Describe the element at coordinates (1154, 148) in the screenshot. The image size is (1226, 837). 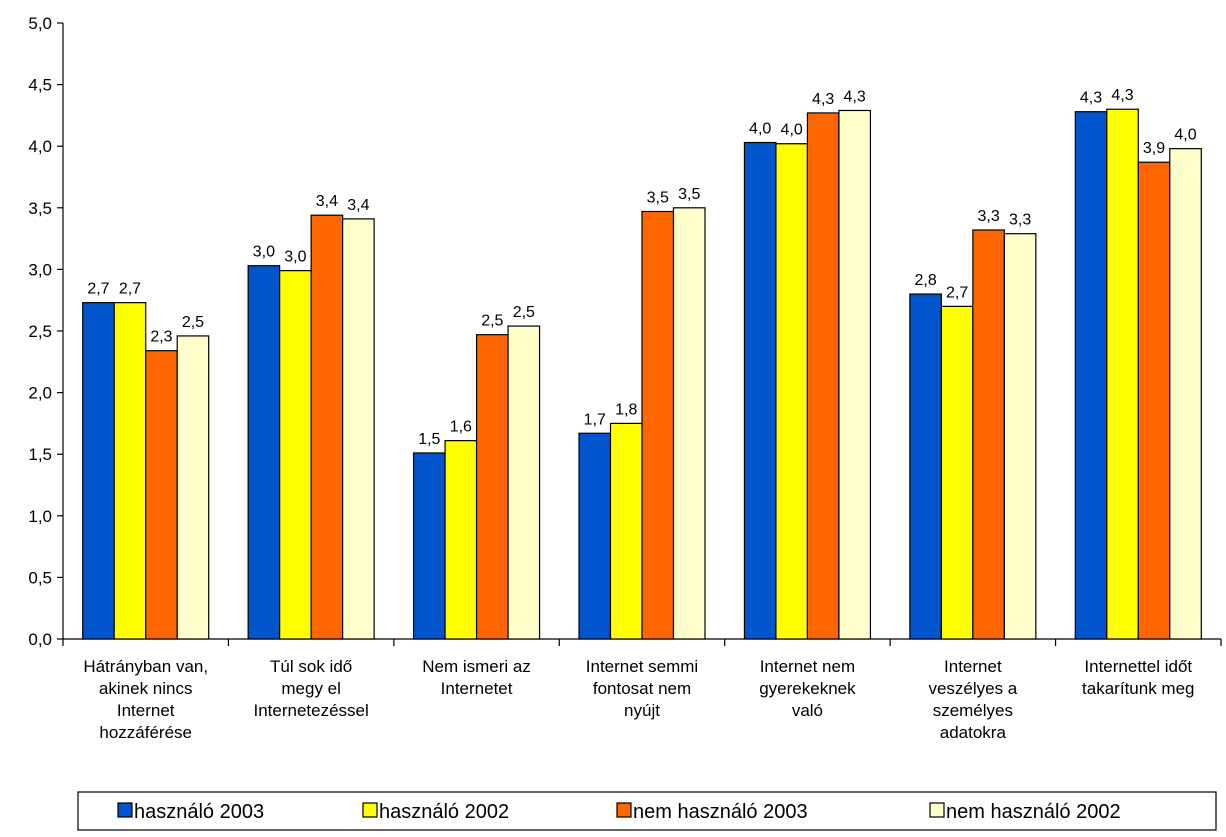
I see `data-label: 3,9` at that location.